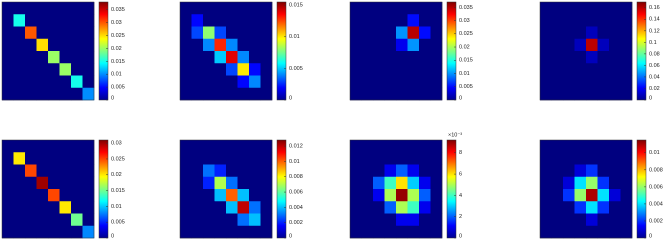 Image resolution: width=664 pixels, height=241 pixels. I want to click on colorbar-tick-label: 0.01, so click(654, 153).